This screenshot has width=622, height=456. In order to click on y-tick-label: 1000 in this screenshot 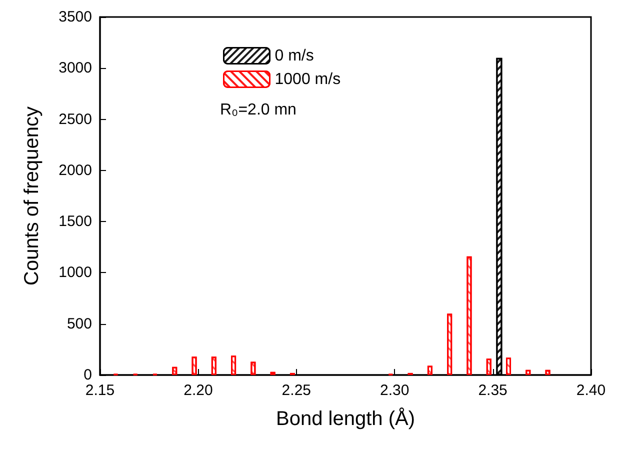, I will do `click(75, 273)`.